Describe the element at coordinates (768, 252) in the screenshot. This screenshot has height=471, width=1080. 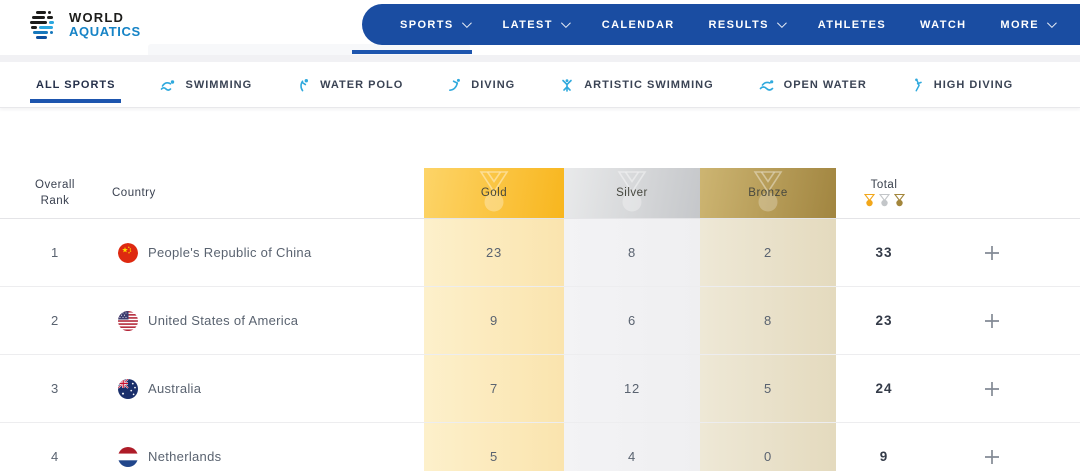
I see `bronze-count-cell: 2` at that location.